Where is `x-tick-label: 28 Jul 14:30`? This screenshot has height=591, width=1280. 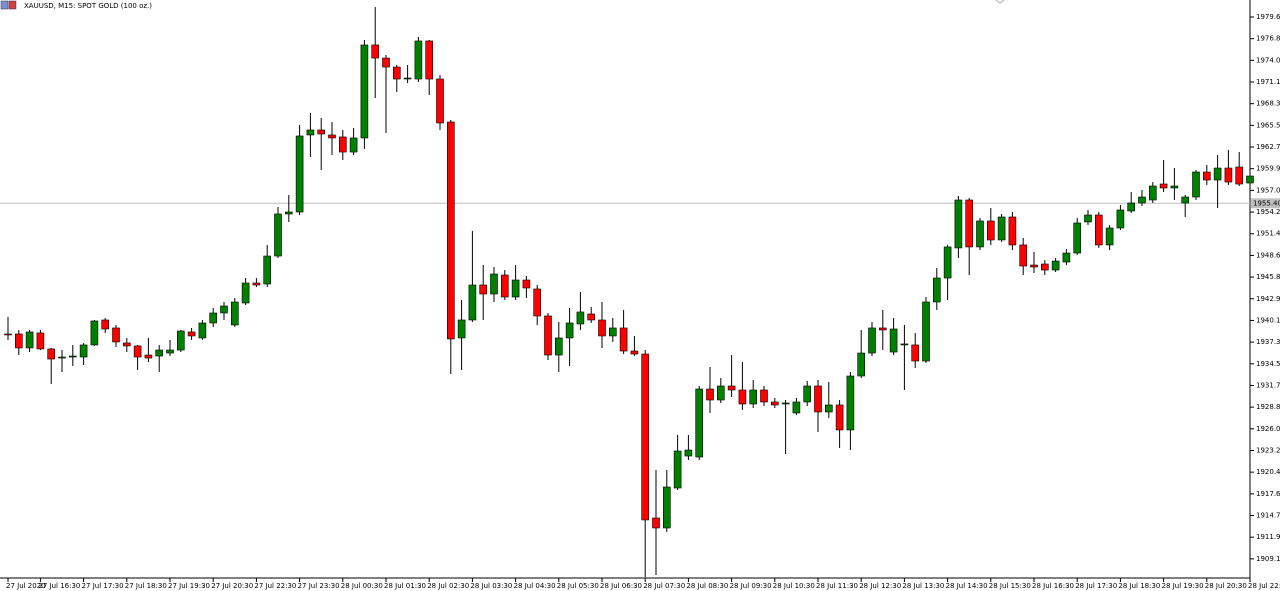 x-tick-label: 28 Jul 14:30 is located at coordinates (967, 586).